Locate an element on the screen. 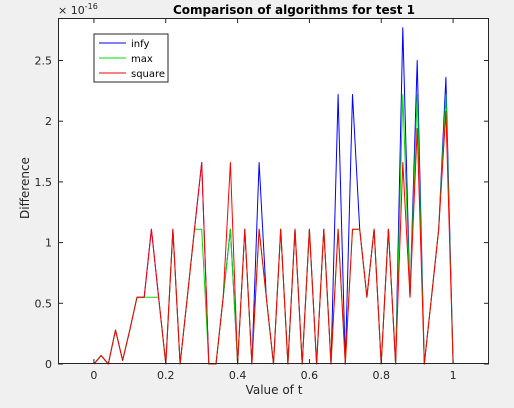 Image resolution: width=514 pixels, height=408 pixels. legend: infy max square is located at coordinates (131, 58).